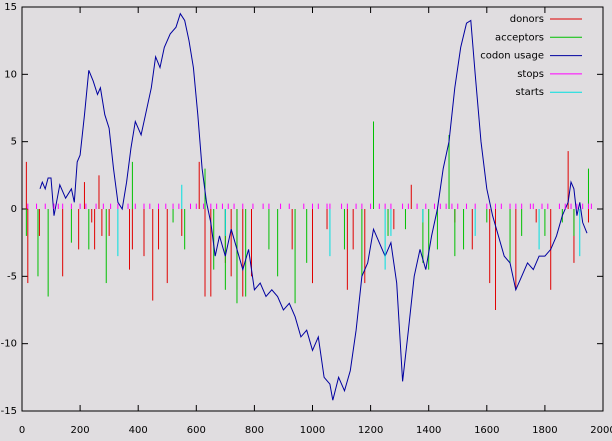 The image size is (612, 441). Describe the element at coordinates (80, 430) in the screenshot. I see `x-tick-label: 200` at that location.